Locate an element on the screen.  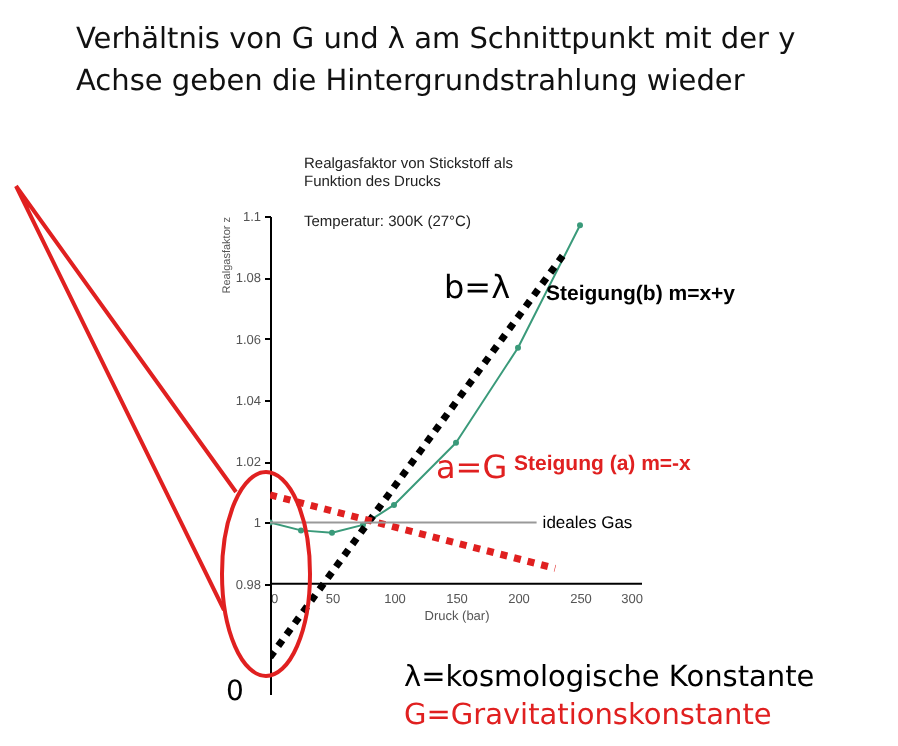
chart-title: Verhältnis von G und λ am Schnittpunkt mit der y Achse geben die Hintergrundstrahlung wieder is located at coordinates (437, 62).